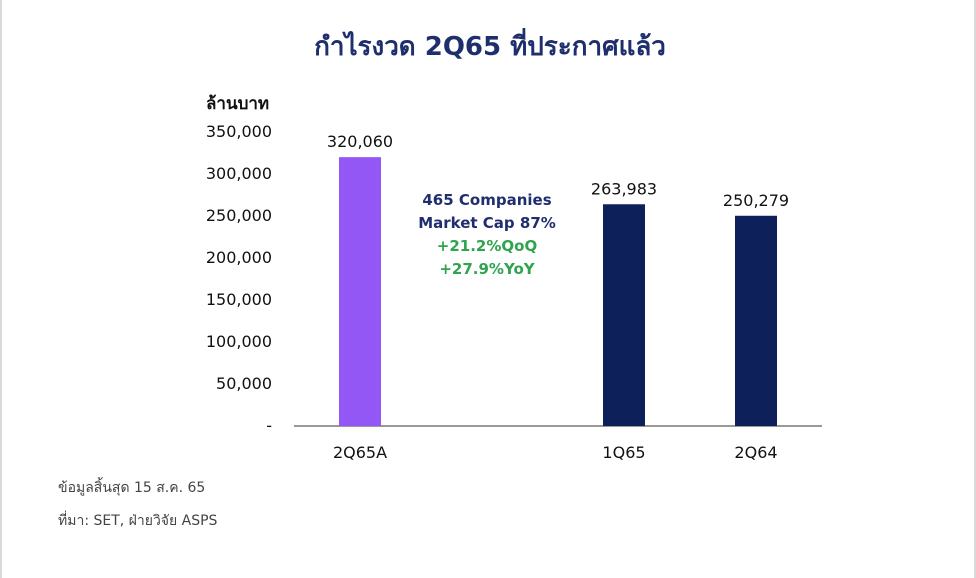 The height and width of the screenshot is (578, 976). What do you see at coordinates (487, 246) in the screenshot?
I see `annotation-qoq: +21.2%QoQ` at bounding box center [487, 246].